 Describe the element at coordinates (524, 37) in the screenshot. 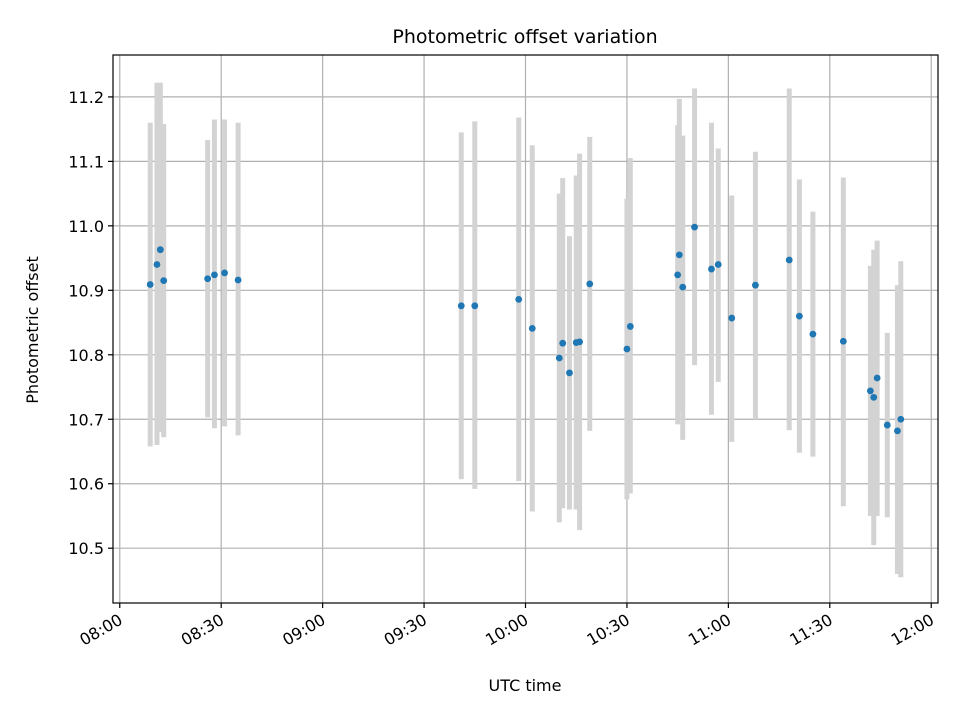

I see `chart-title: Photometric offset variation` at that location.